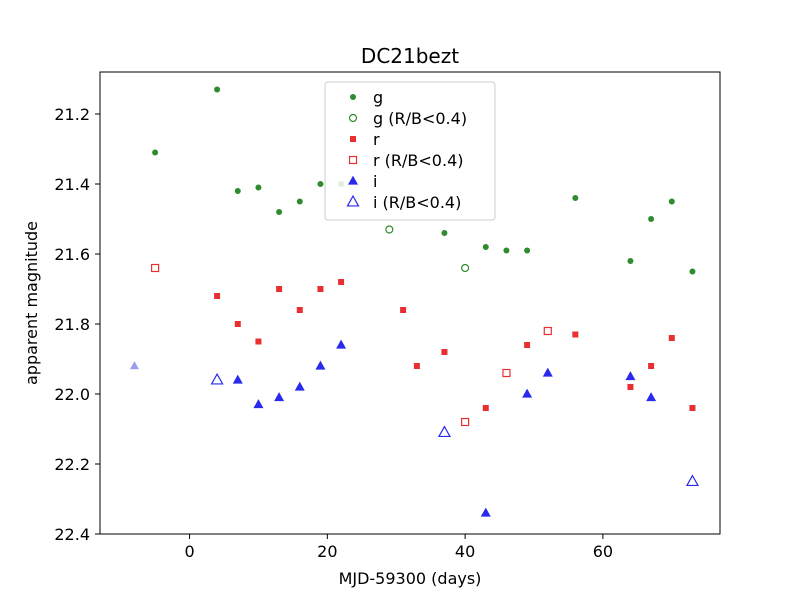 This screenshot has width=800, height=600. What do you see at coordinates (378, 97) in the screenshot?
I see `legend-entry-label: g` at bounding box center [378, 97].